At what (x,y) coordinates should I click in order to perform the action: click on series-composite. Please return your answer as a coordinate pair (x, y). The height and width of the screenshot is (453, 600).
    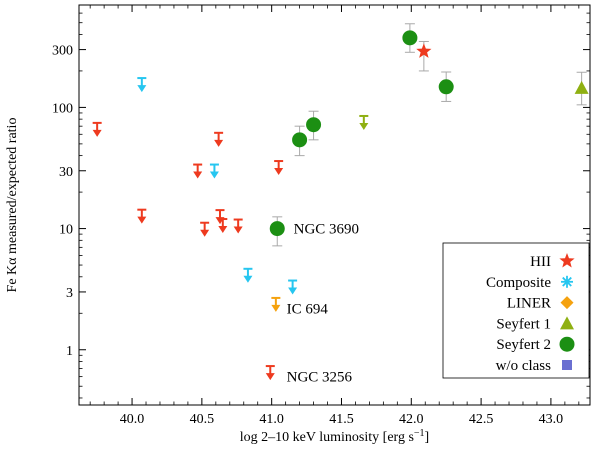
    Looking at the image, I should click on (217, 186).